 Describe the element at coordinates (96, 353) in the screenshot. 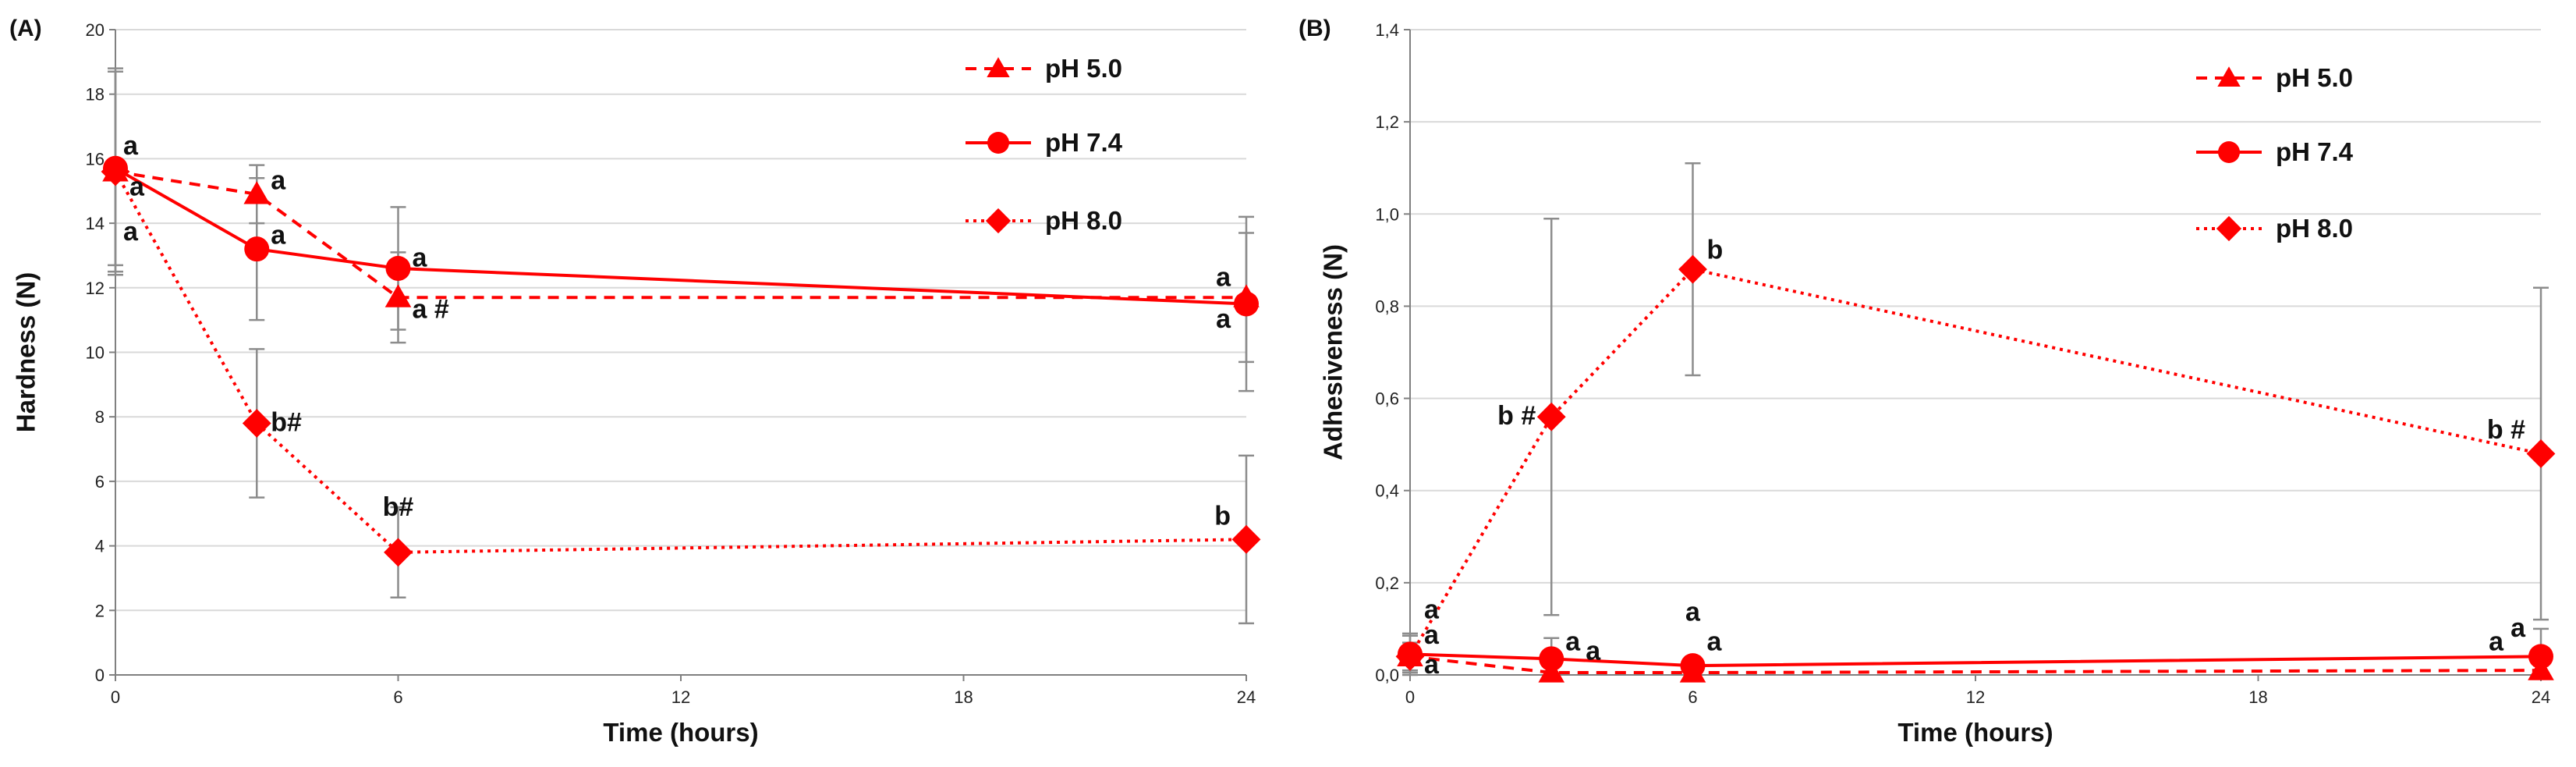

I see `y-tick-label: 10` at that location.